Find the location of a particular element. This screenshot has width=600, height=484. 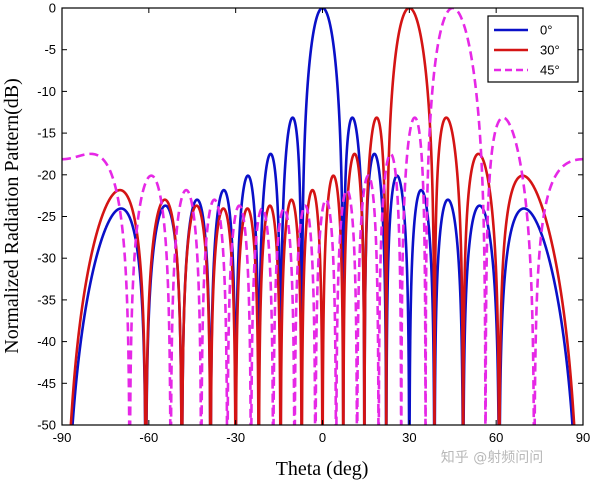

x-axis-label: Theta (deg) is located at coordinates (322, 469).